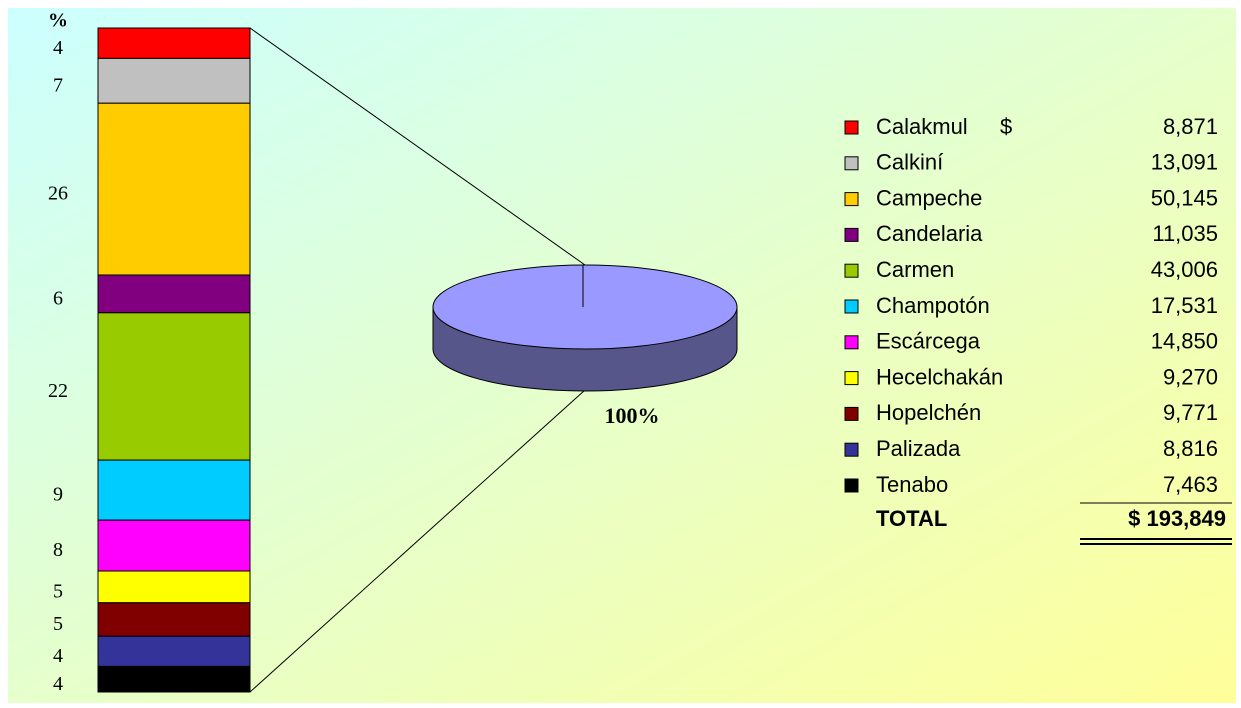 This screenshot has height=708, width=1241. I want to click on legend-label: Palizada, so click(918, 448).